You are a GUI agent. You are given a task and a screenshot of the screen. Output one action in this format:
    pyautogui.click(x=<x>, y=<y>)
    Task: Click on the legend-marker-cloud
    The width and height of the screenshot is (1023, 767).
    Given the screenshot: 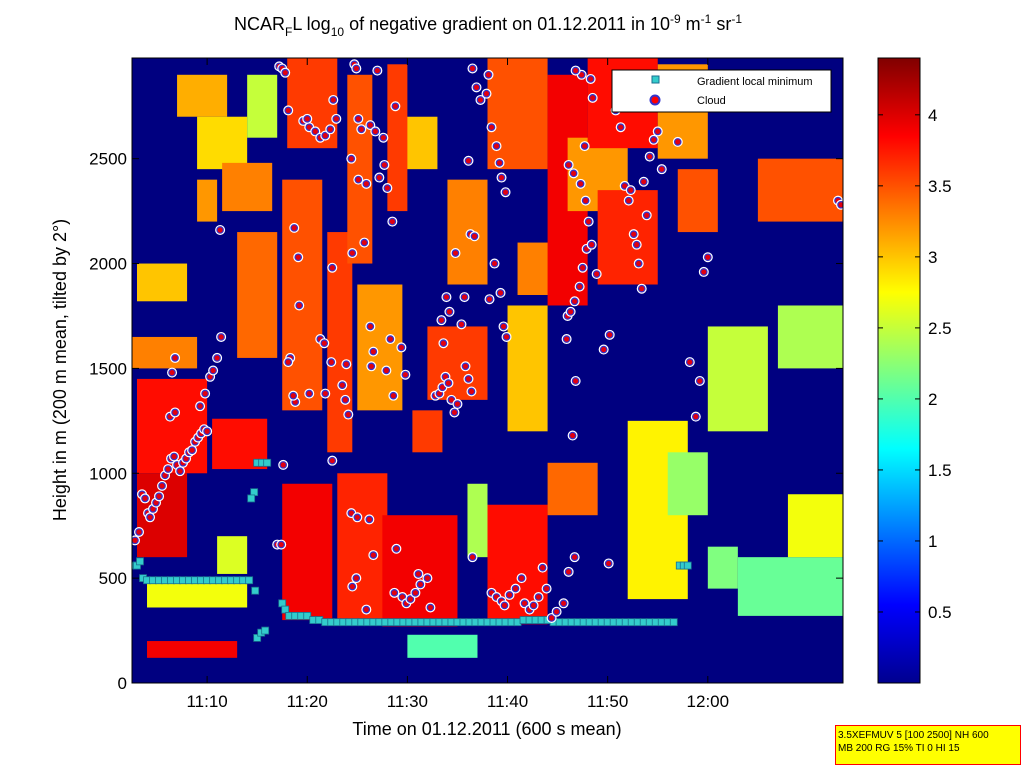 What is the action you would take?
    pyautogui.click(x=655, y=100)
    